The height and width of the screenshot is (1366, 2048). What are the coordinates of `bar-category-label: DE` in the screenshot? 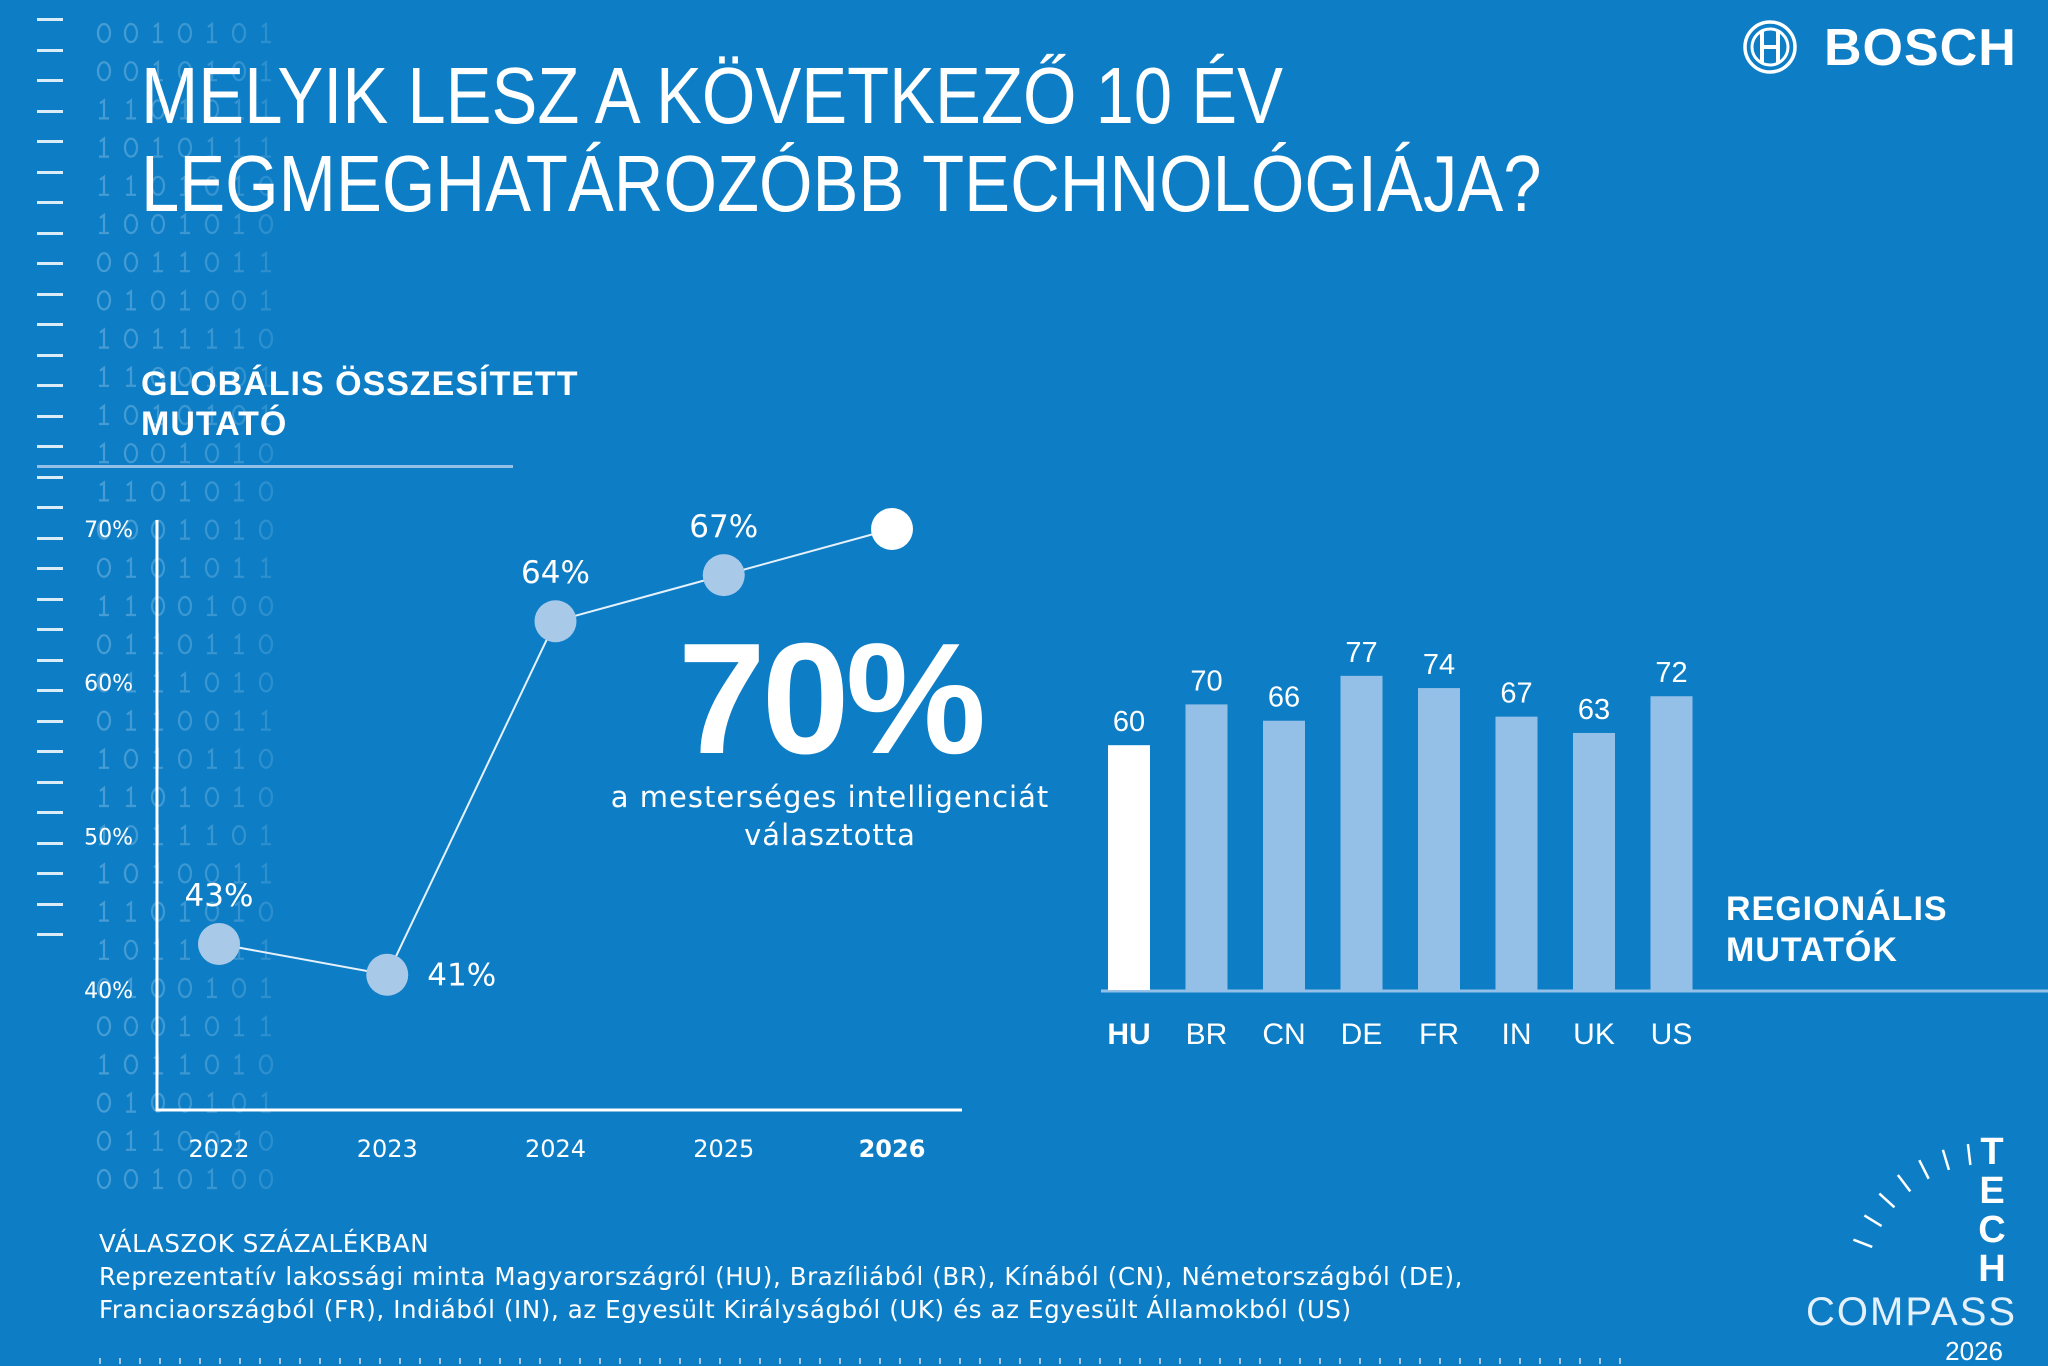 It's located at (1362, 1034).